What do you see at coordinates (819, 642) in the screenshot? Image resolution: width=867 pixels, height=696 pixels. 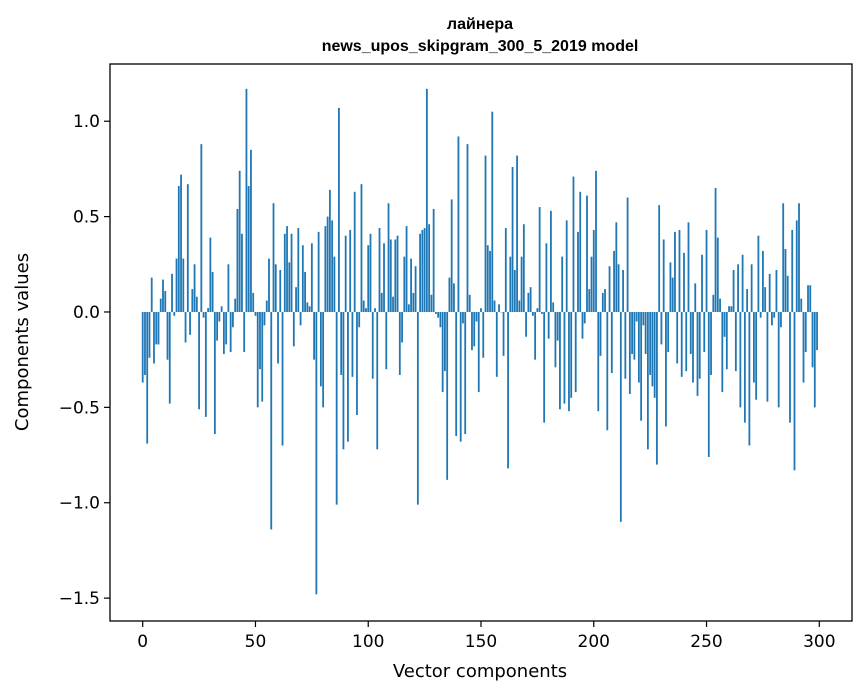 I see `x-tick-label: 300` at bounding box center [819, 642].